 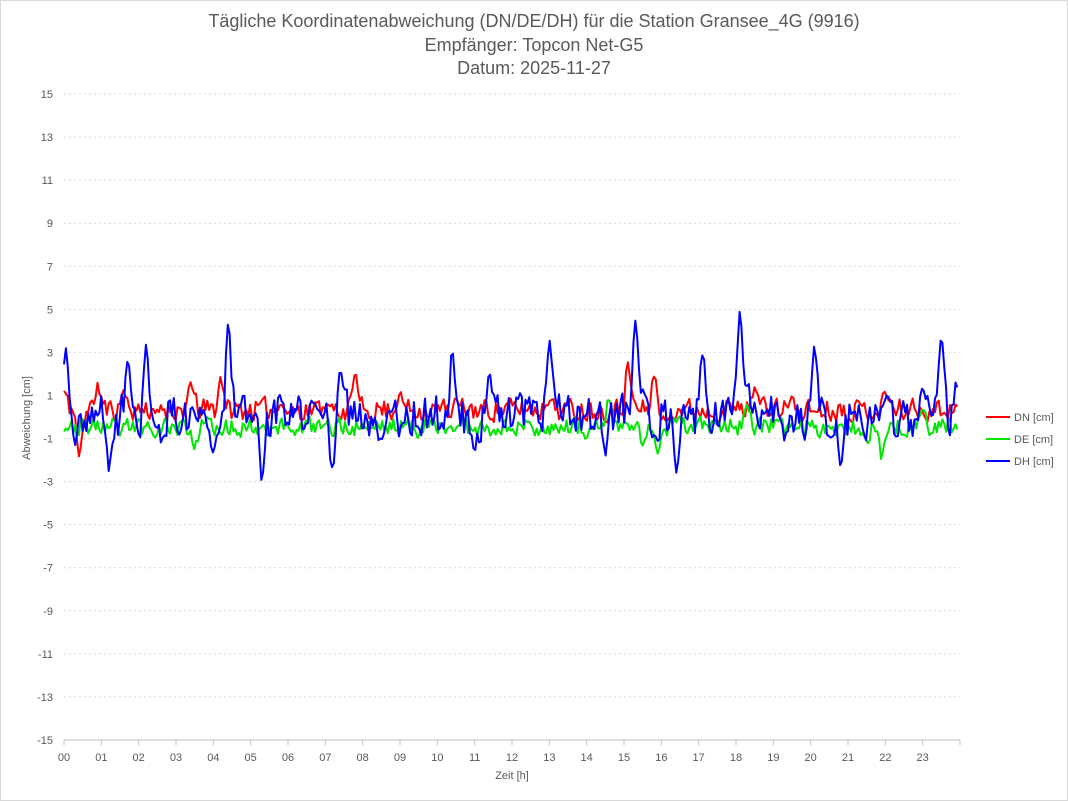 I want to click on y-tick-label: -7, so click(x=48, y=569).